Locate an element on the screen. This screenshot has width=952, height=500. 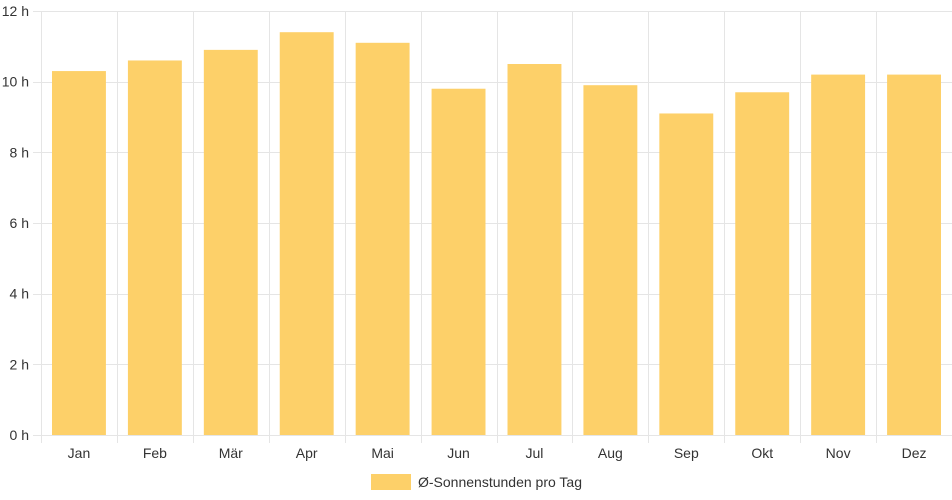
legend: Ø-Sonnenstunden pro Tag is located at coordinates (476, 482).